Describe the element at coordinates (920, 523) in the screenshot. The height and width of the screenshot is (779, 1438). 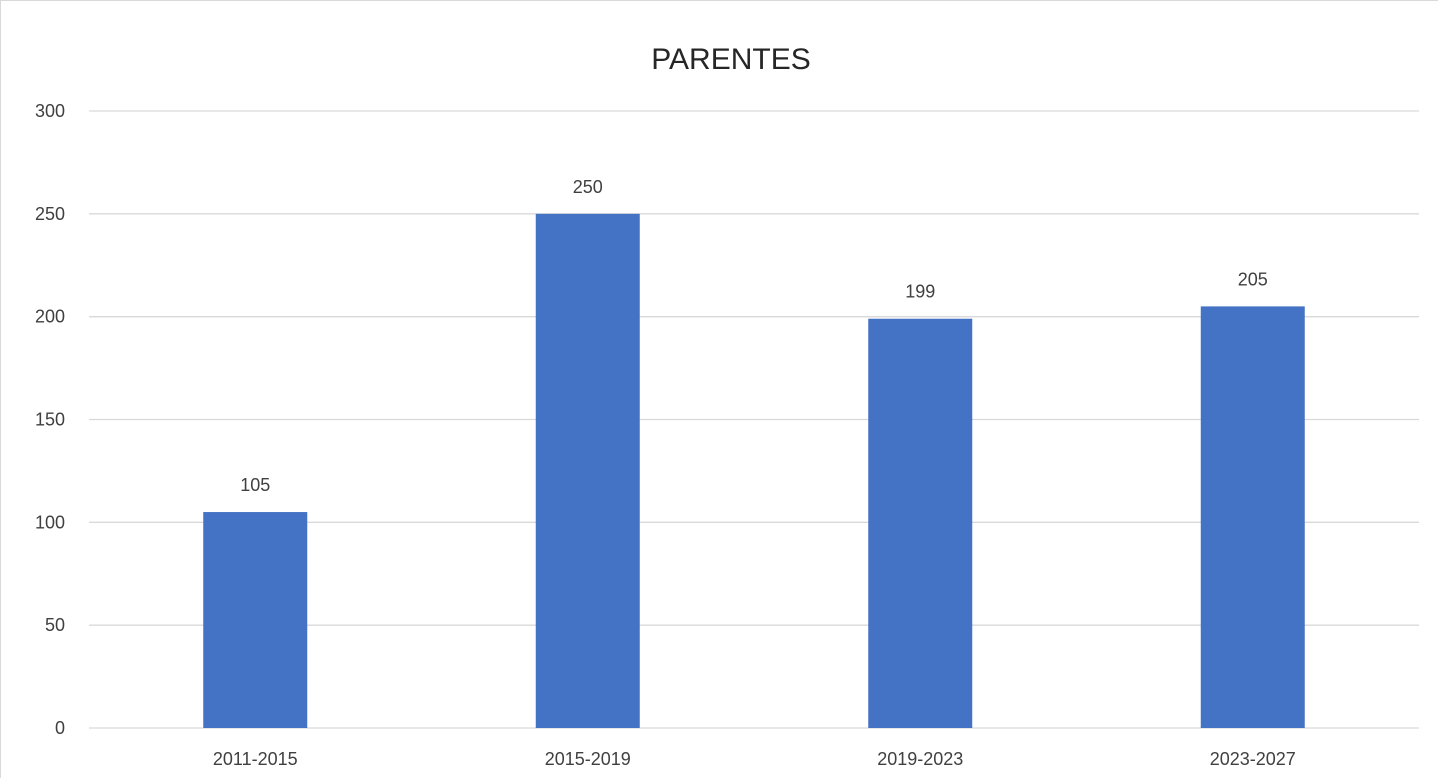
I see `bar-2019-2023` at that location.